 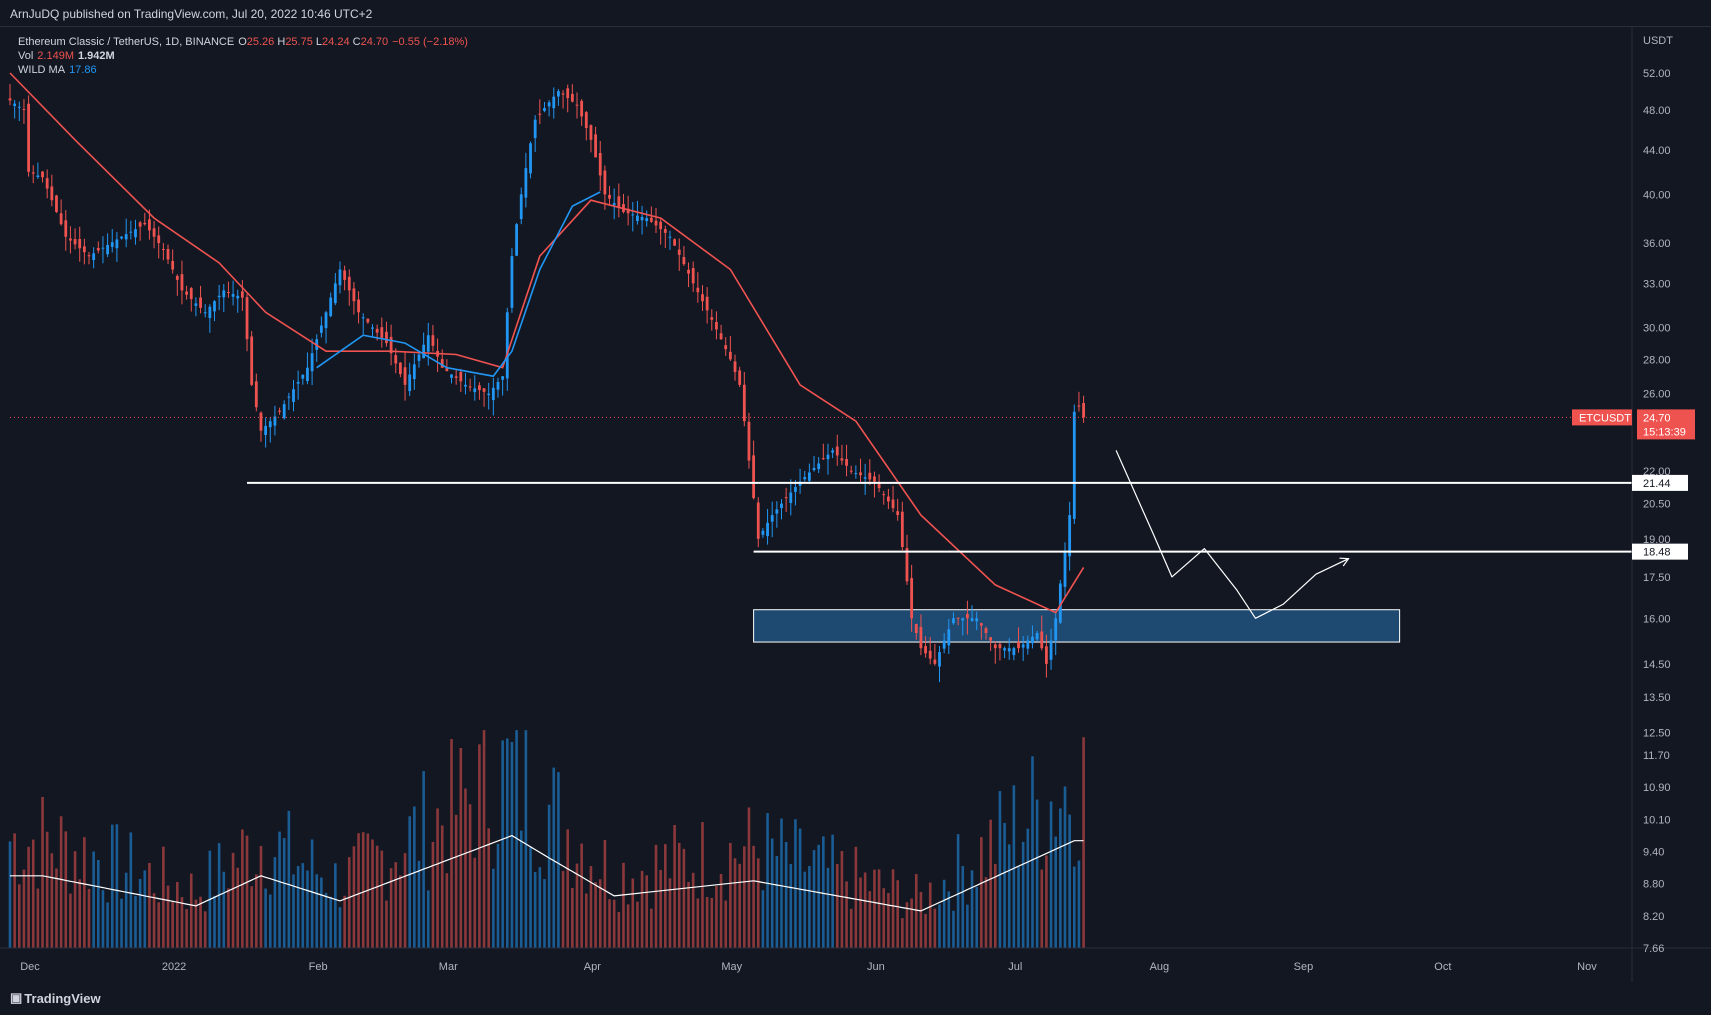 I want to click on price-tick-label: 11.70, so click(x=1656, y=756).